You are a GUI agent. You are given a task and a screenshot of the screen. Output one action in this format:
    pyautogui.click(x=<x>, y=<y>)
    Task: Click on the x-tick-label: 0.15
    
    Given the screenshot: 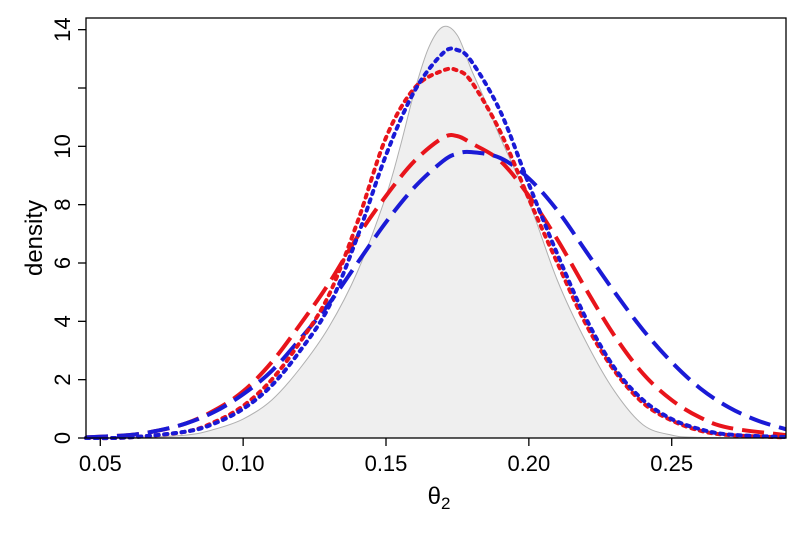 What is the action you would take?
    pyautogui.click(x=386, y=463)
    